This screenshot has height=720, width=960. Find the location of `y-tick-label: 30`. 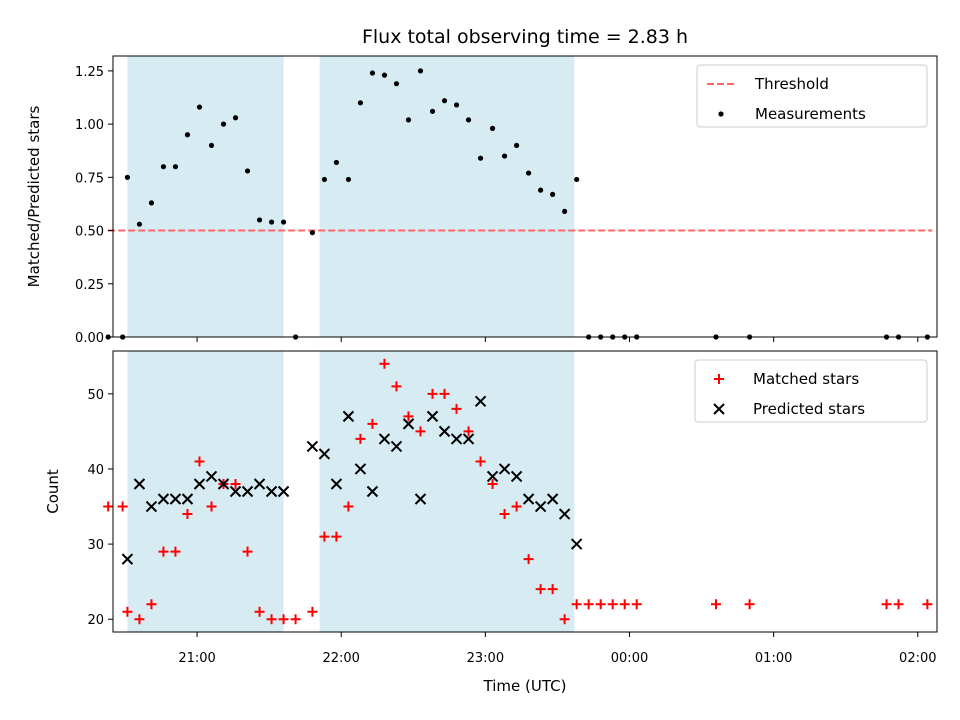

y-tick-label: 30 is located at coordinates (95, 545).